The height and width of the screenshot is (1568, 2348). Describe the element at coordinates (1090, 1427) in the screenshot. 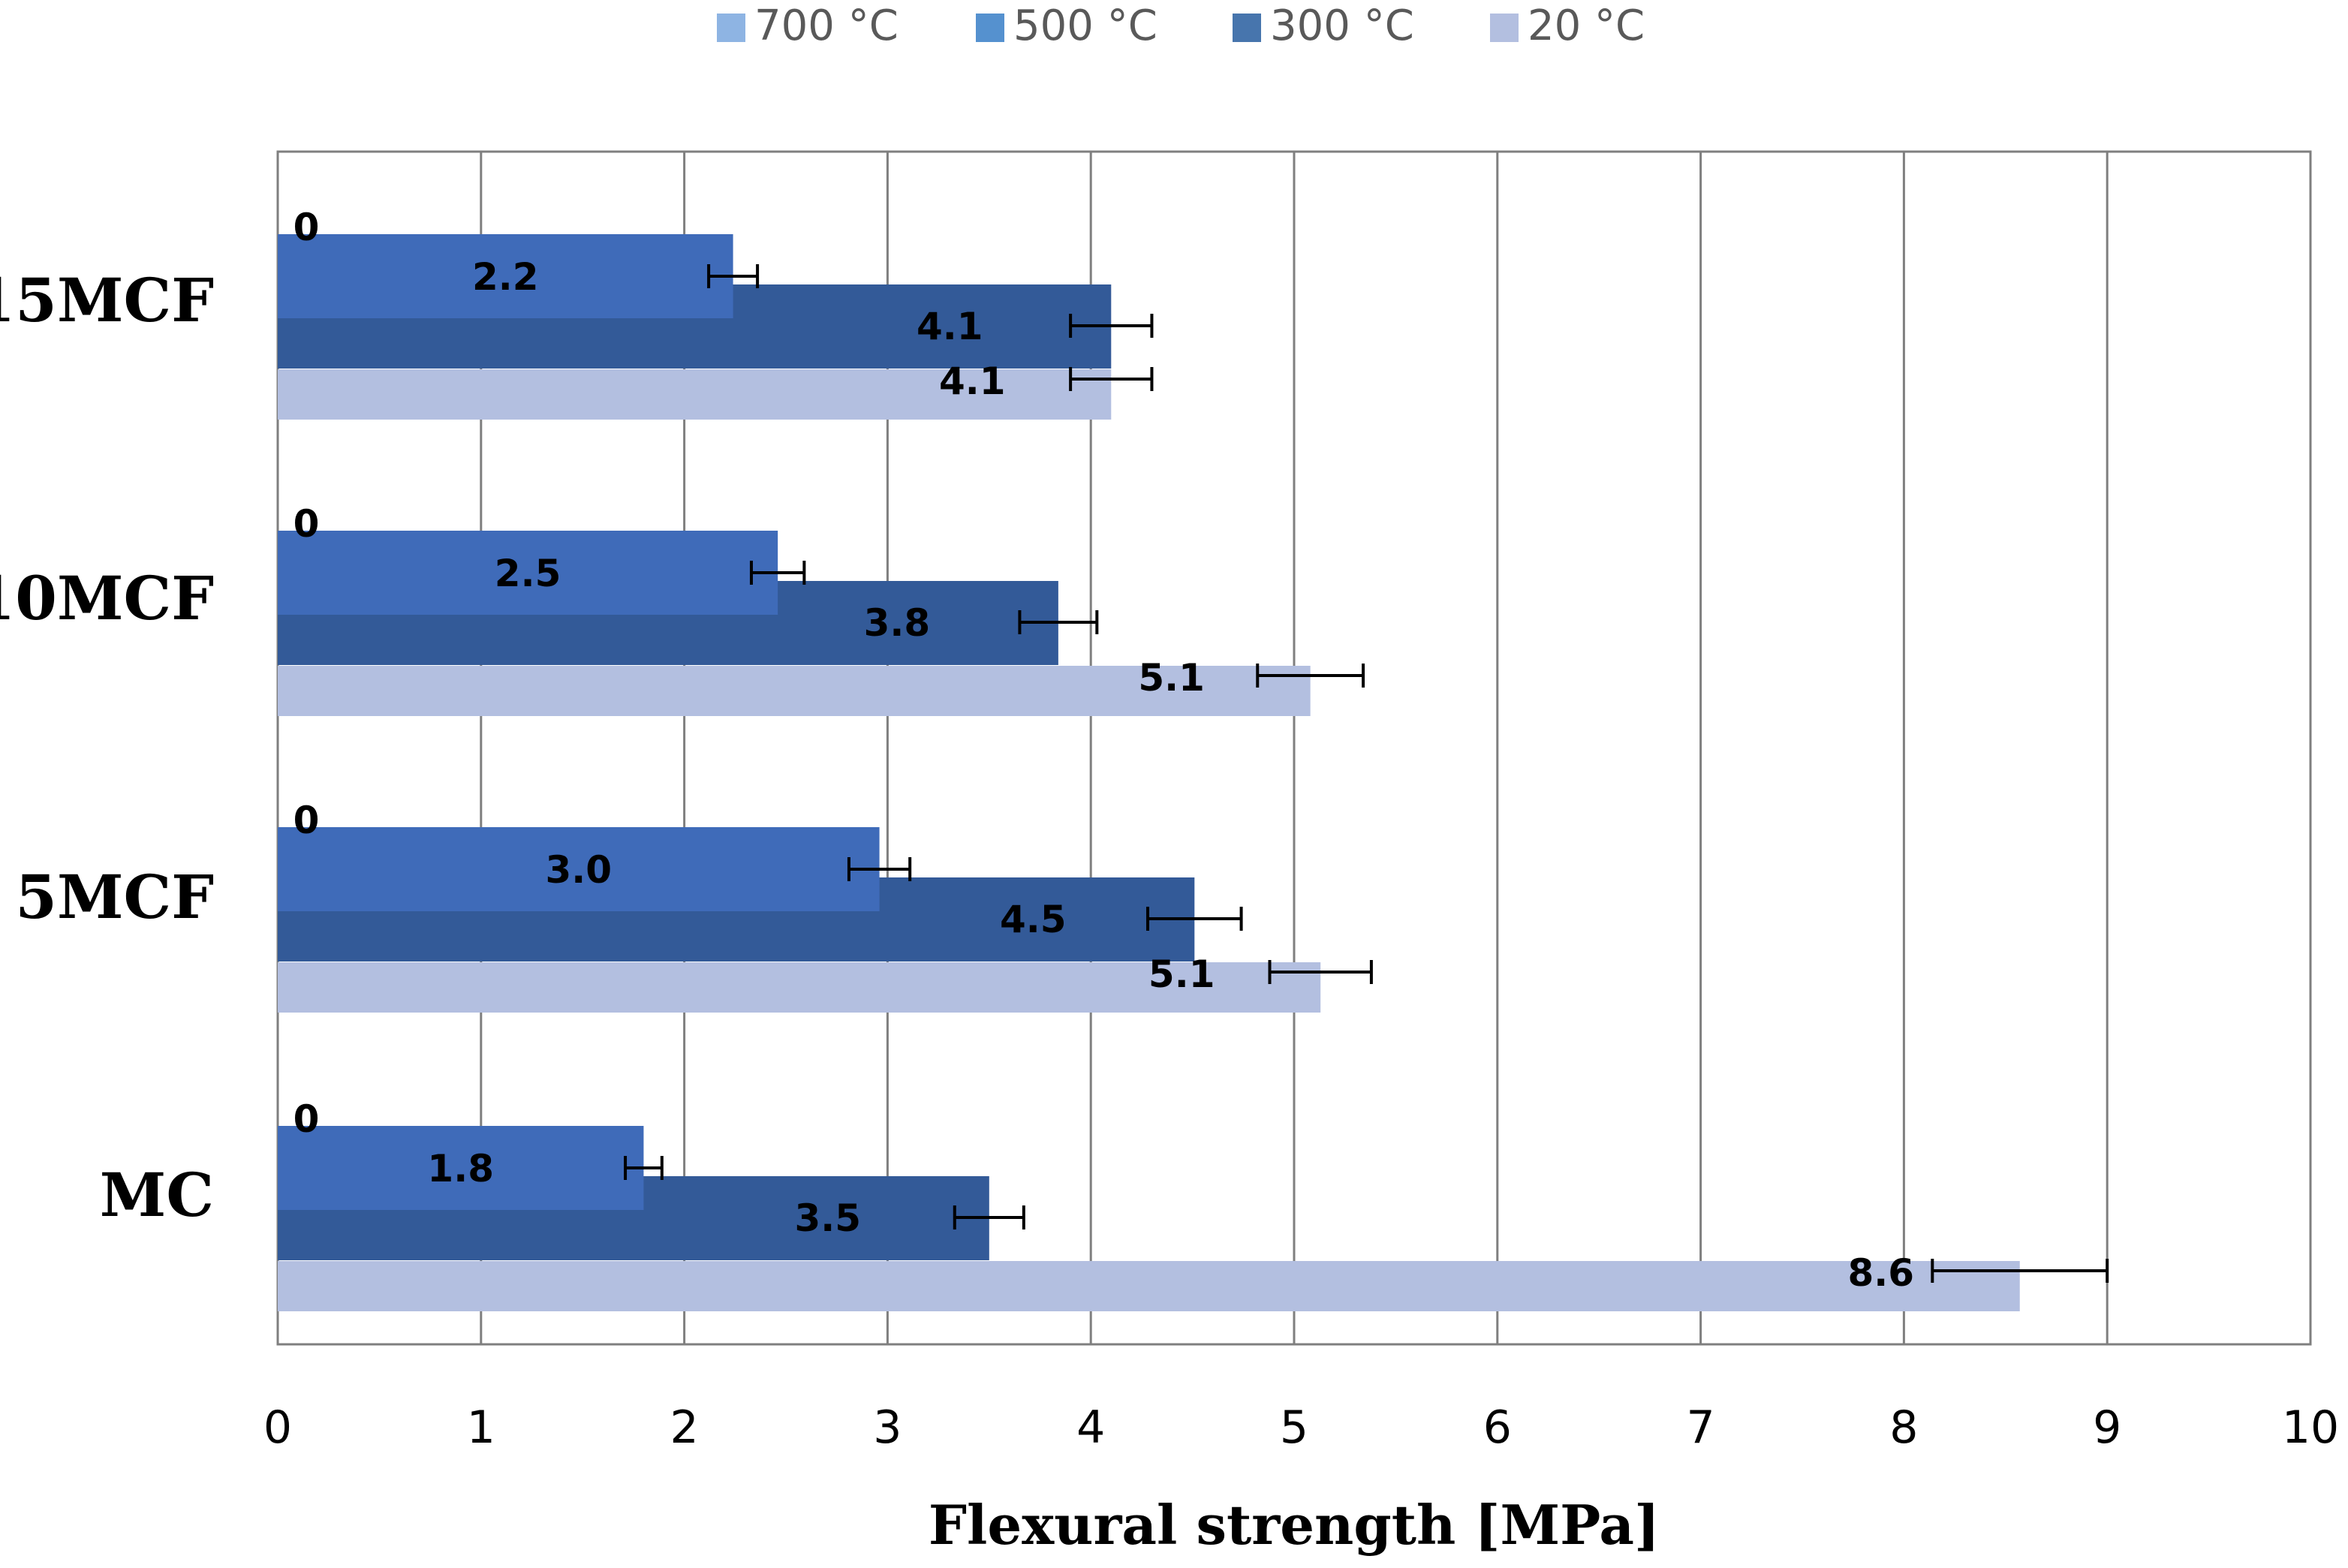

I see `x-tick-label: 4` at that location.